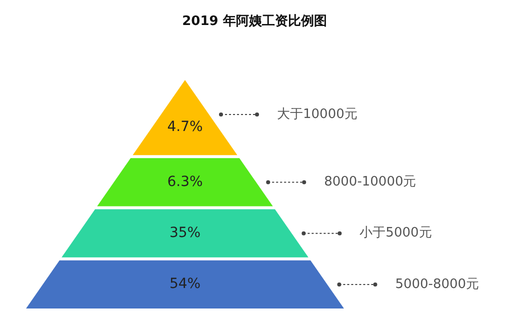 This screenshot has width=509, height=315. What do you see at coordinates (185, 284) in the screenshot?
I see `data-label: 54%` at bounding box center [185, 284].